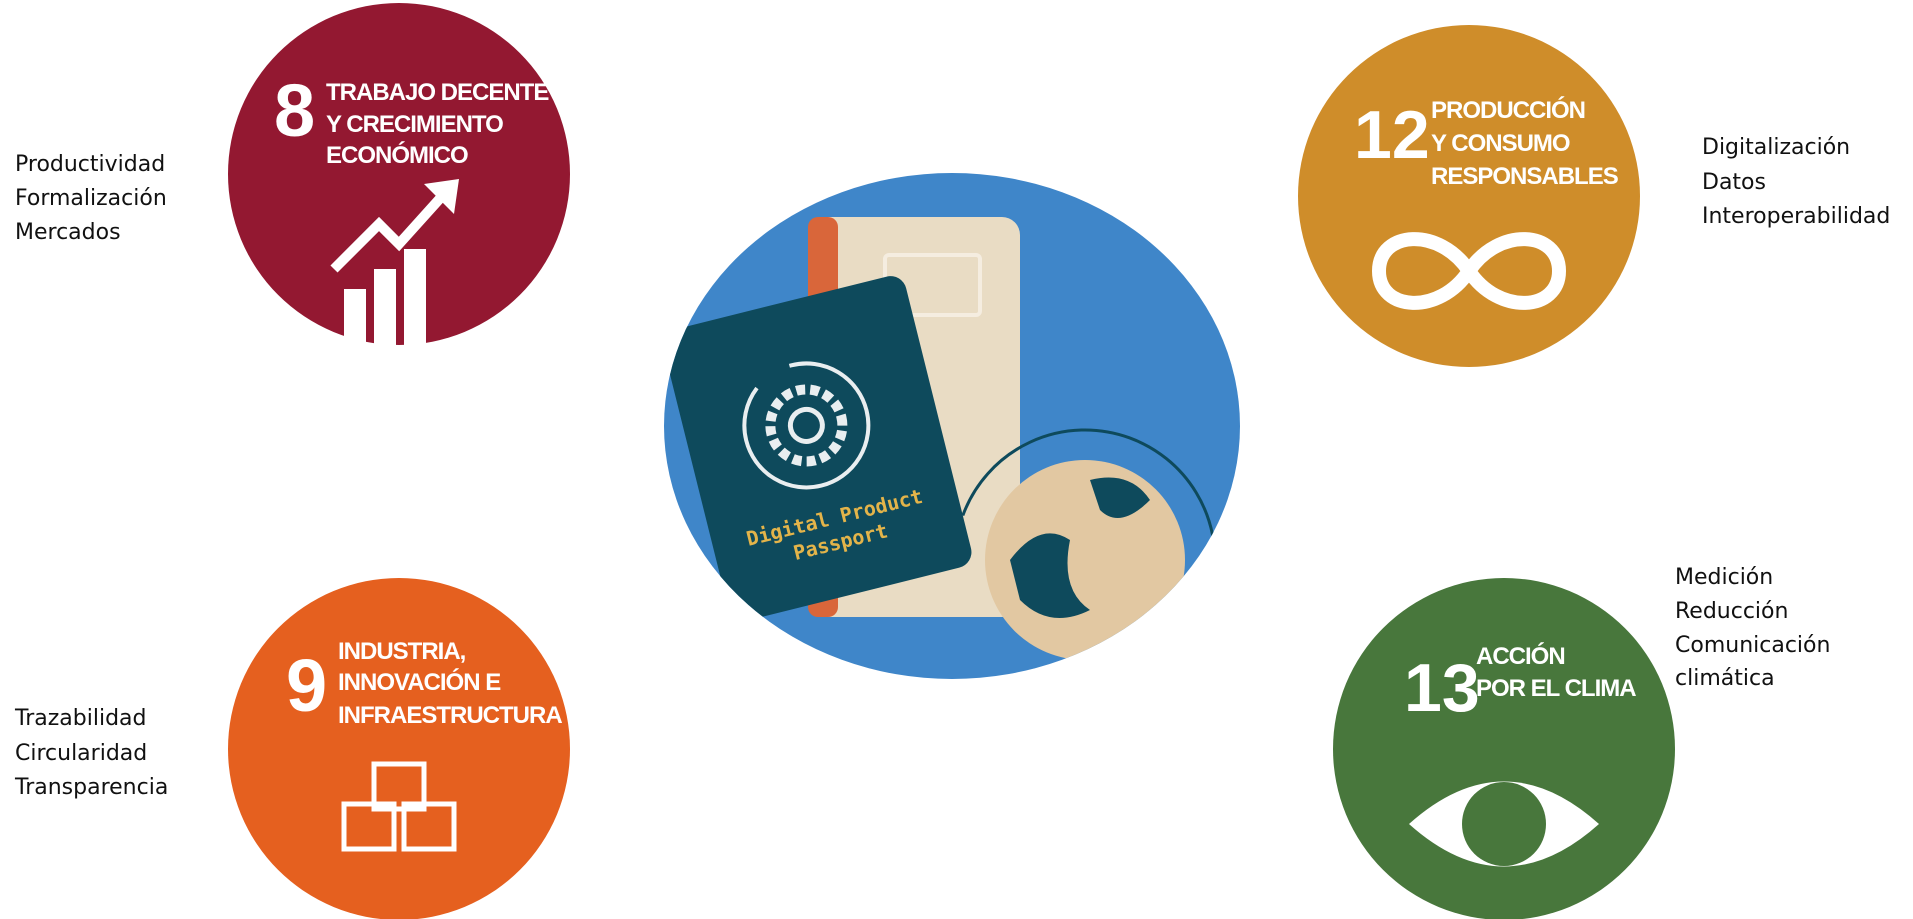 The image size is (1913, 919). I want to click on passport, so click(818, 448).